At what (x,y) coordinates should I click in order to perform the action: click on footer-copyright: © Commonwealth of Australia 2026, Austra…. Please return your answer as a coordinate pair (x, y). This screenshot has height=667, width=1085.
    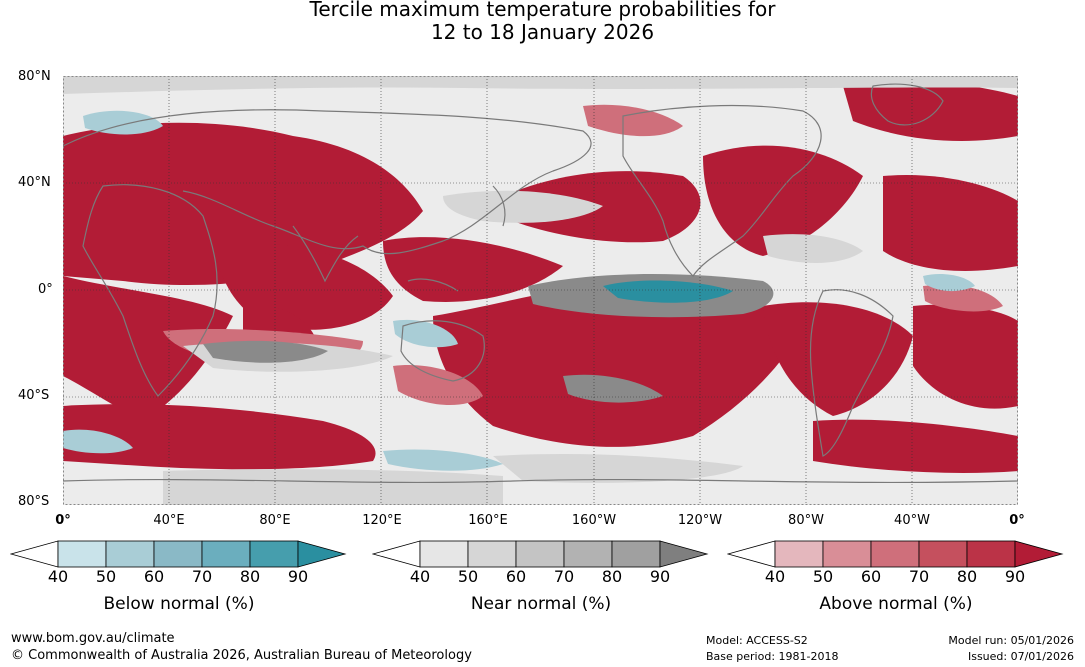
    Looking at the image, I should click on (241, 655).